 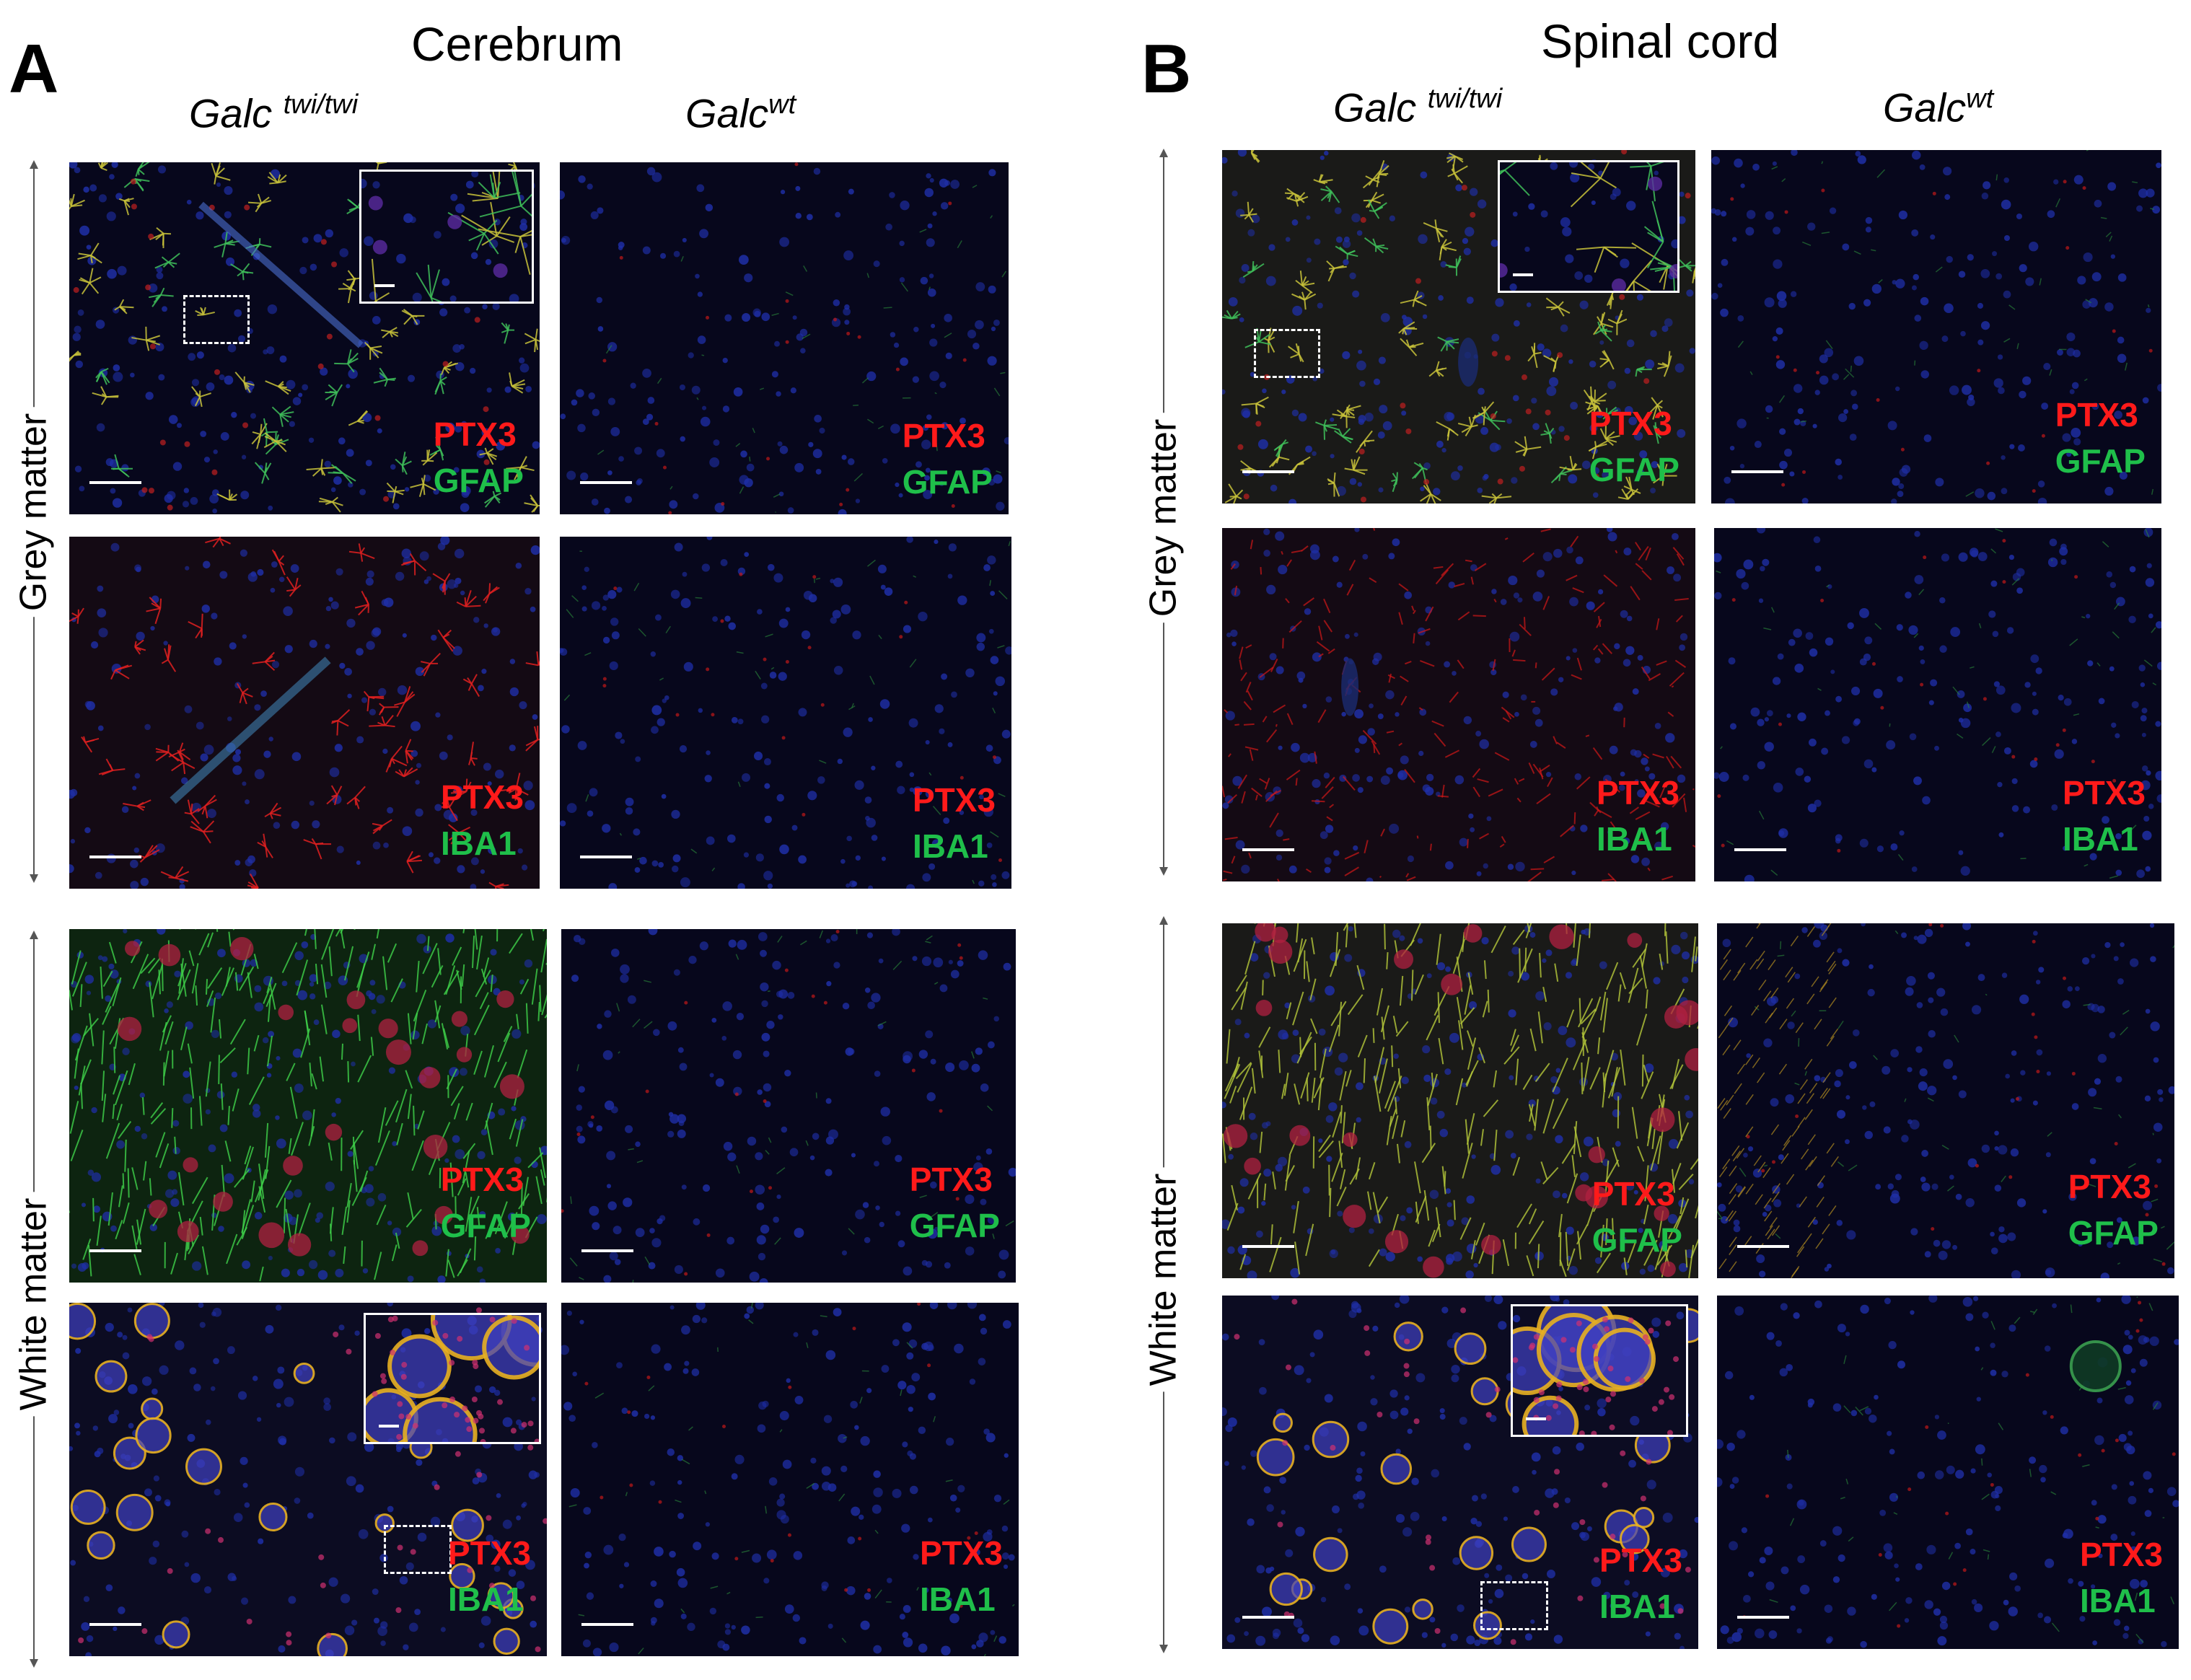 What do you see at coordinates (1458, 326) in the screenshot?
I see `micrograph-b-grey-mutant-gfap: PTX3 GFAP` at bounding box center [1458, 326].